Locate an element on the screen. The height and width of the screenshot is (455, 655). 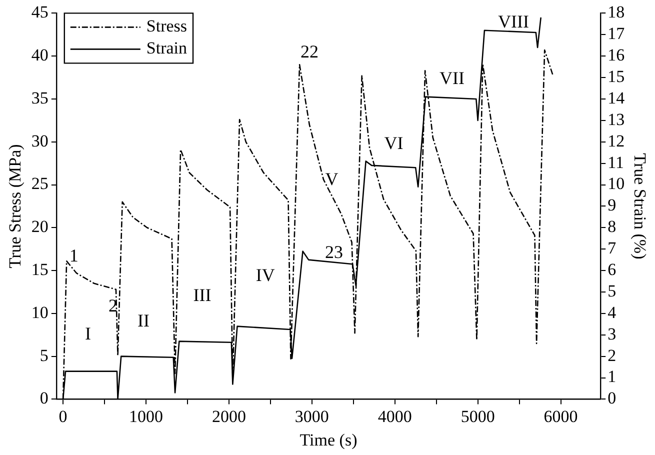
x-tick-label: 5000 is located at coordinates (477, 416).